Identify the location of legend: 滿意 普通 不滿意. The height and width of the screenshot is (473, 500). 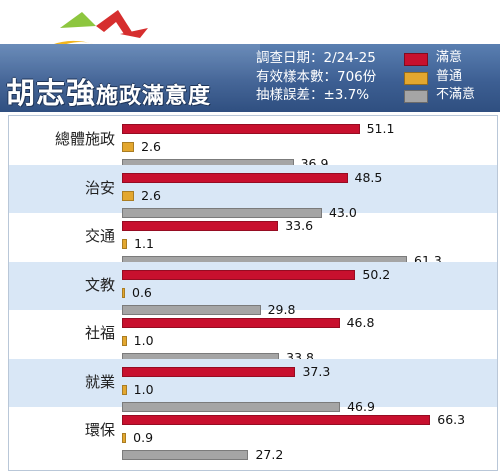
(439, 79).